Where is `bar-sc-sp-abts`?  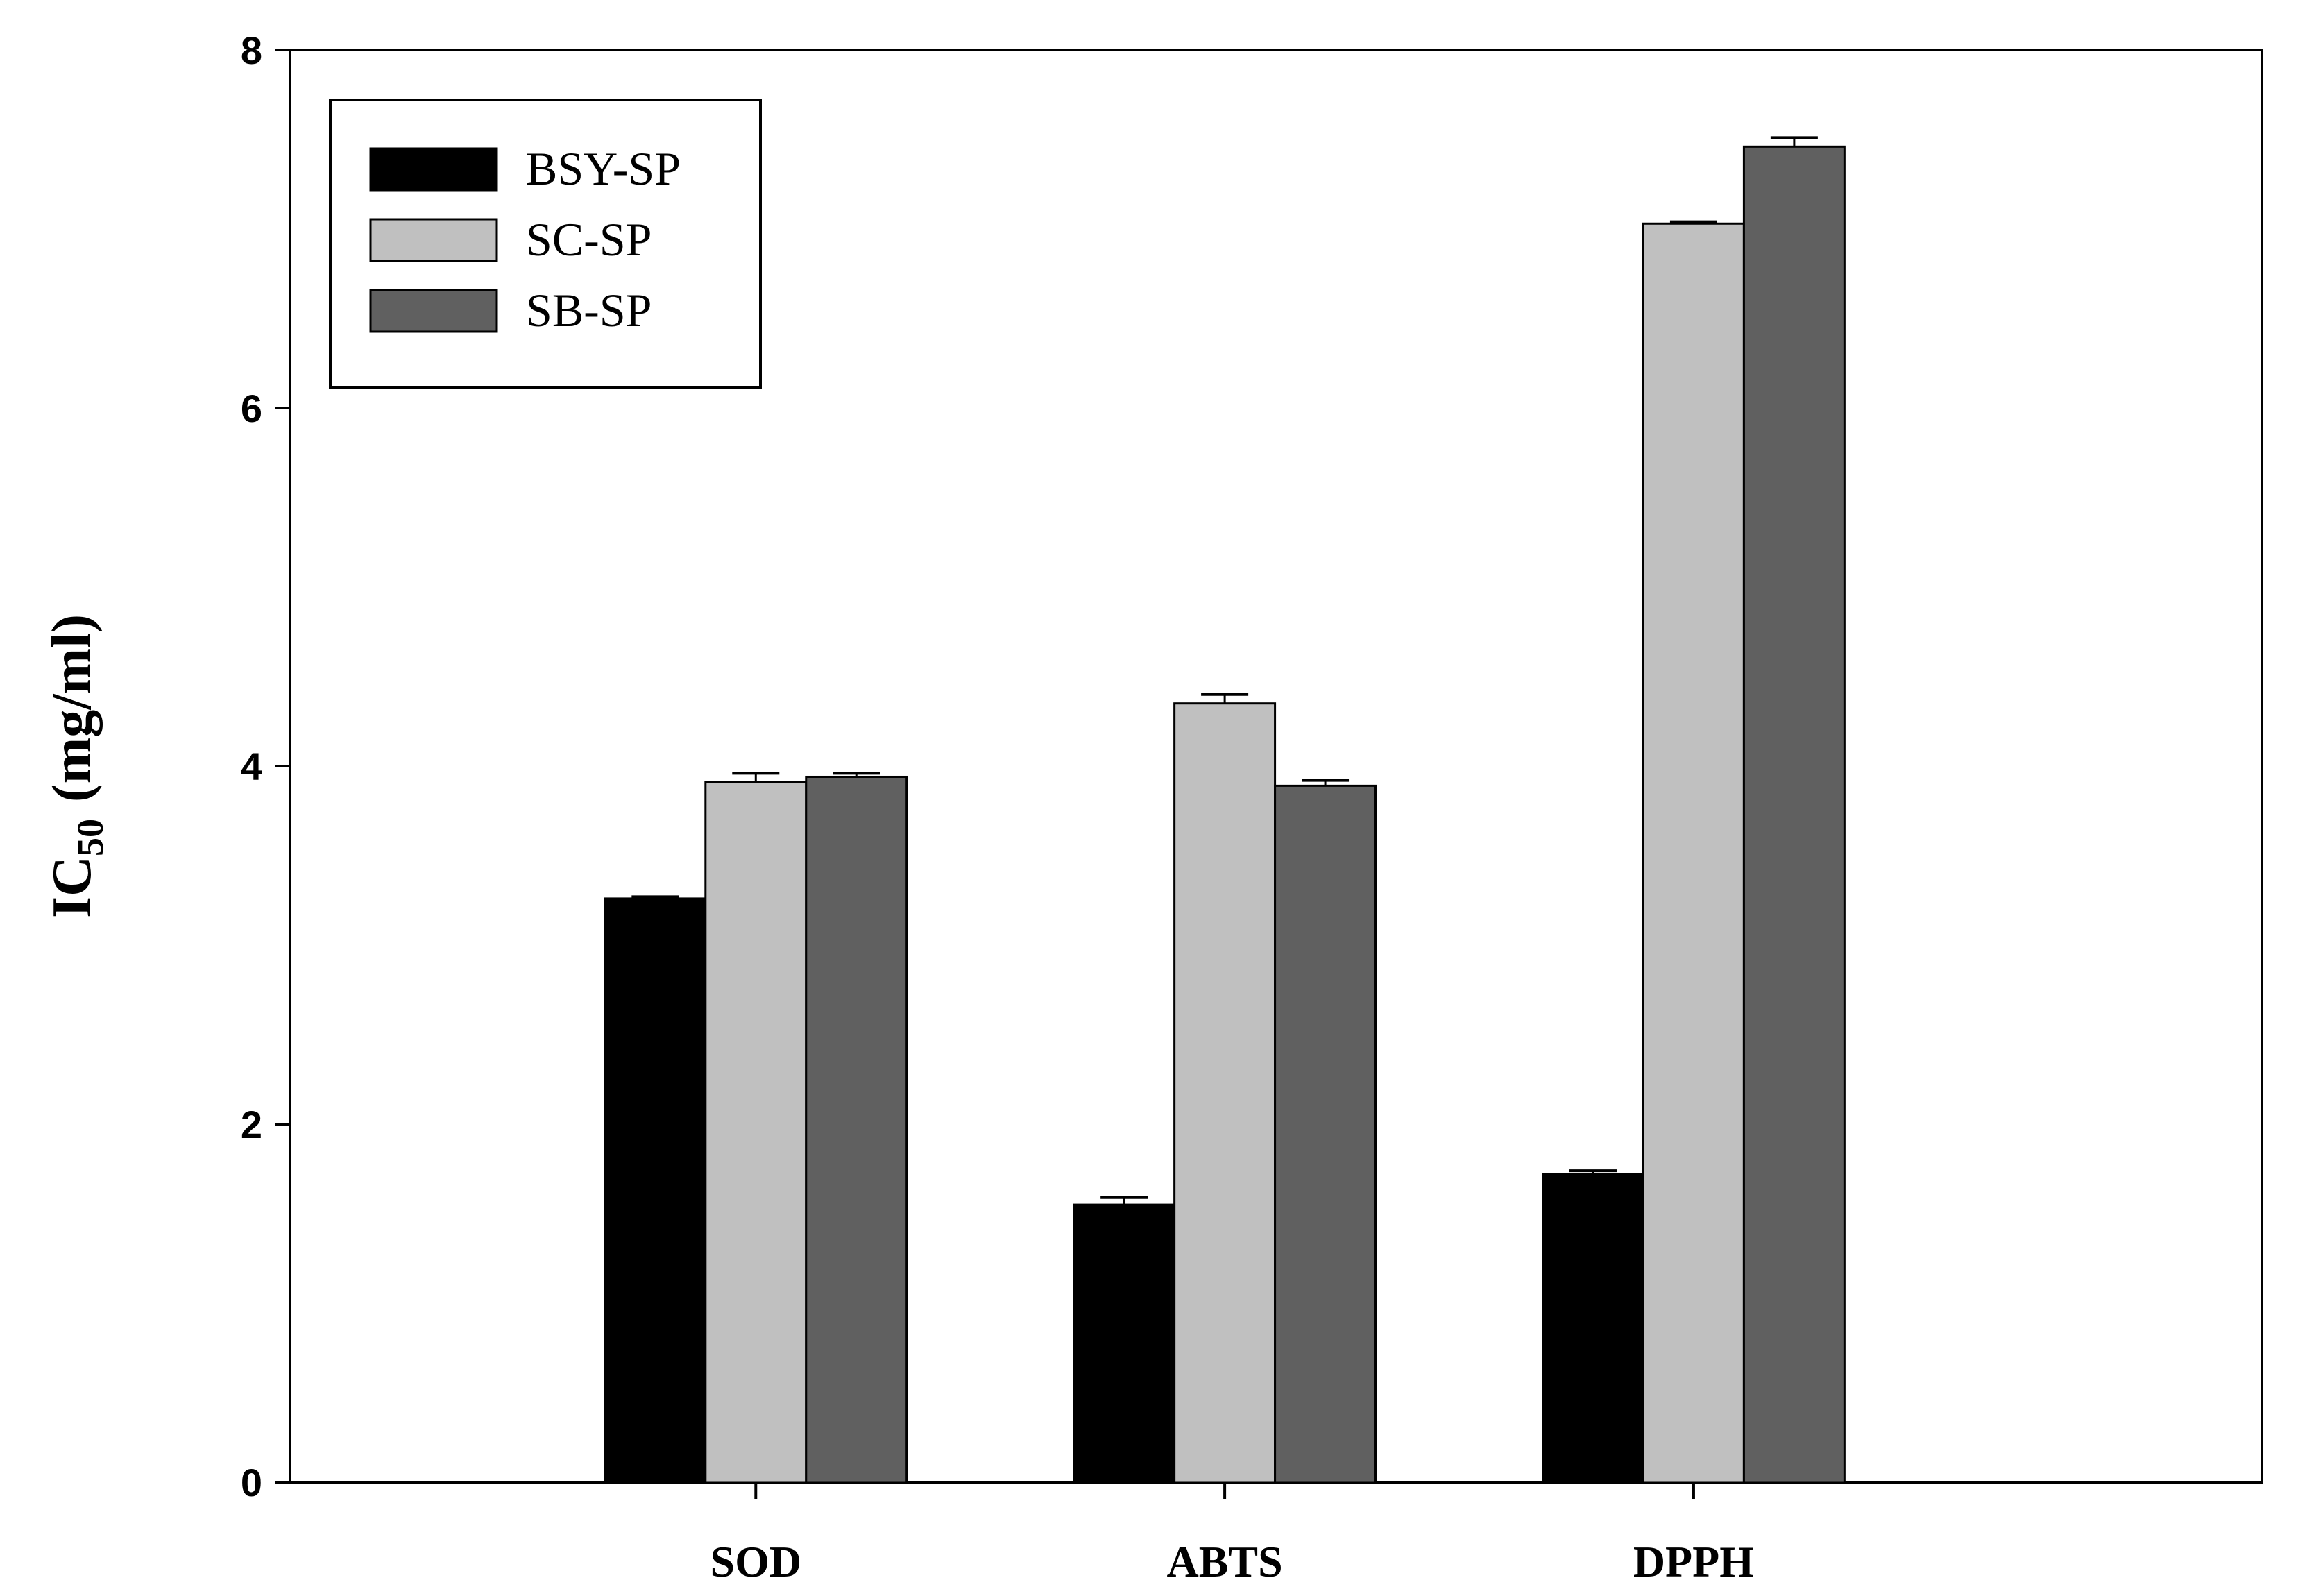 bar-sc-sp-abts is located at coordinates (1225, 1093).